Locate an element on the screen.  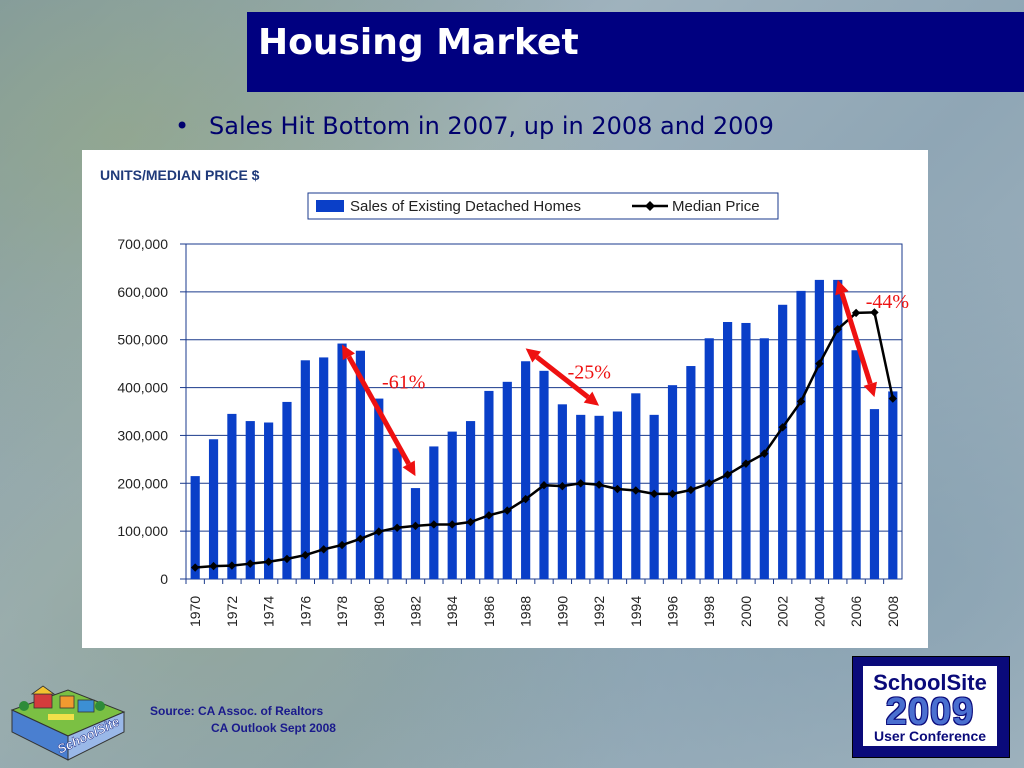
legend-label-median: Median Price is located at coordinates (716, 206).